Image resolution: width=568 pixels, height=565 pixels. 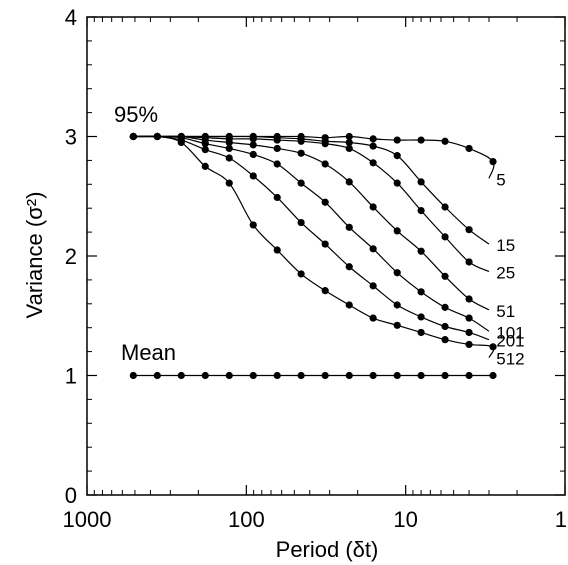 I want to click on series-label-25: 25, so click(x=505, y=273).